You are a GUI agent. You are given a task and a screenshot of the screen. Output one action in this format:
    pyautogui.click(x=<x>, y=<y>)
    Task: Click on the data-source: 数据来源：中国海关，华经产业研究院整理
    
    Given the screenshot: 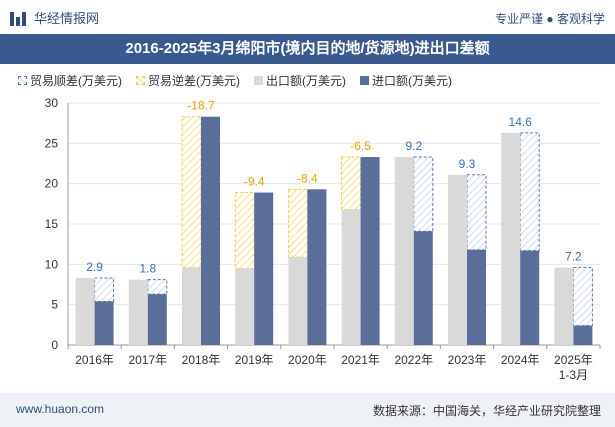 What is the action you would take?
    pyautogui.click(x=486, y=411)
    